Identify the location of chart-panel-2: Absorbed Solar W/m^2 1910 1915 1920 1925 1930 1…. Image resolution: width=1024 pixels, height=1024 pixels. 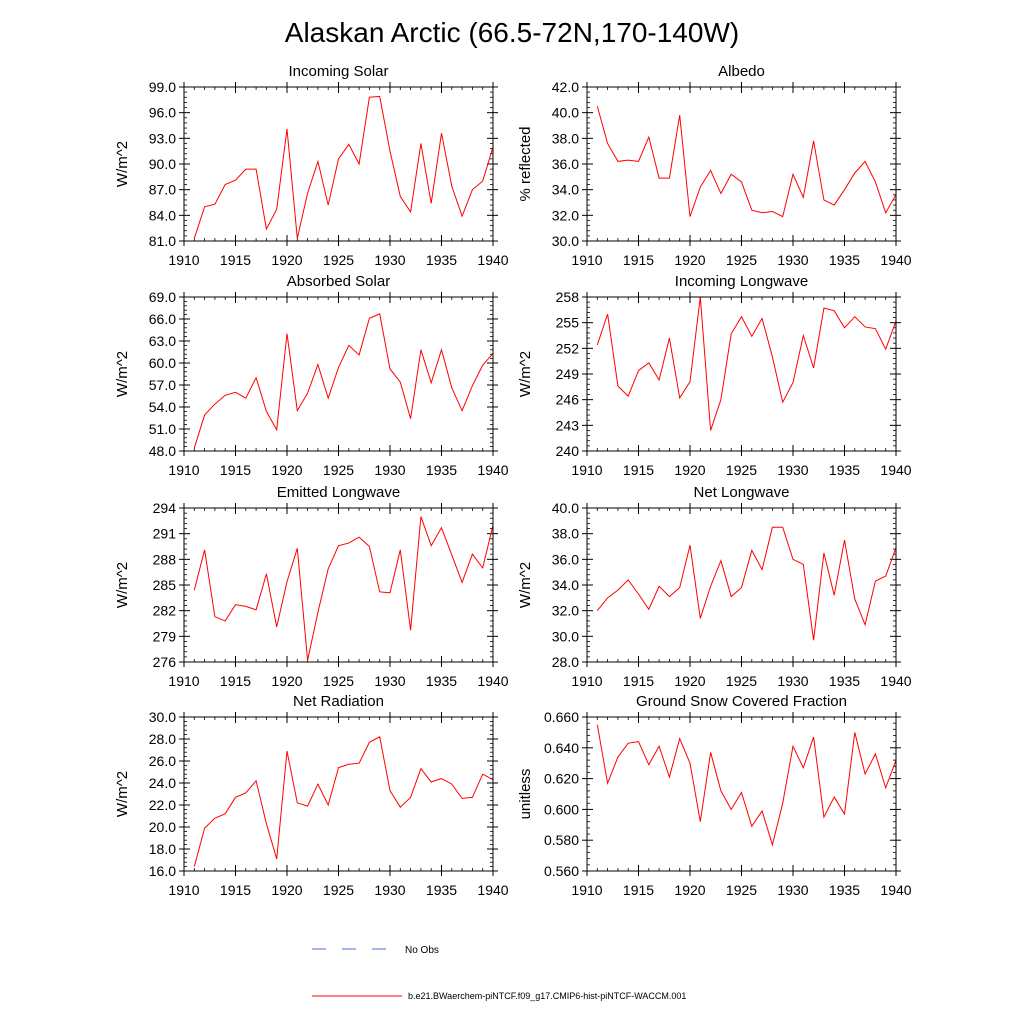
(311, 375).